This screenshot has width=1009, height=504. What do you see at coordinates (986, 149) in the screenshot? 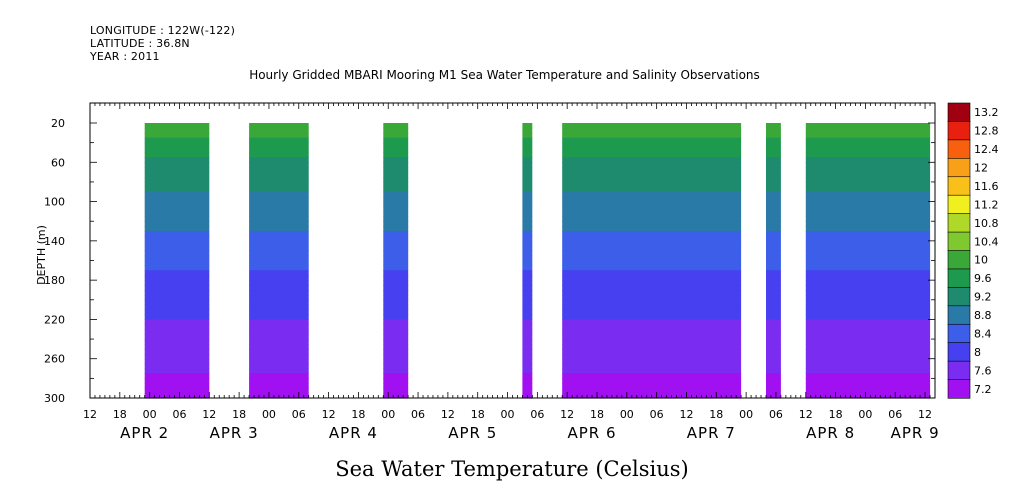
I see `colorbar-tick-label: 12.4` at bounding box center [986, 149].